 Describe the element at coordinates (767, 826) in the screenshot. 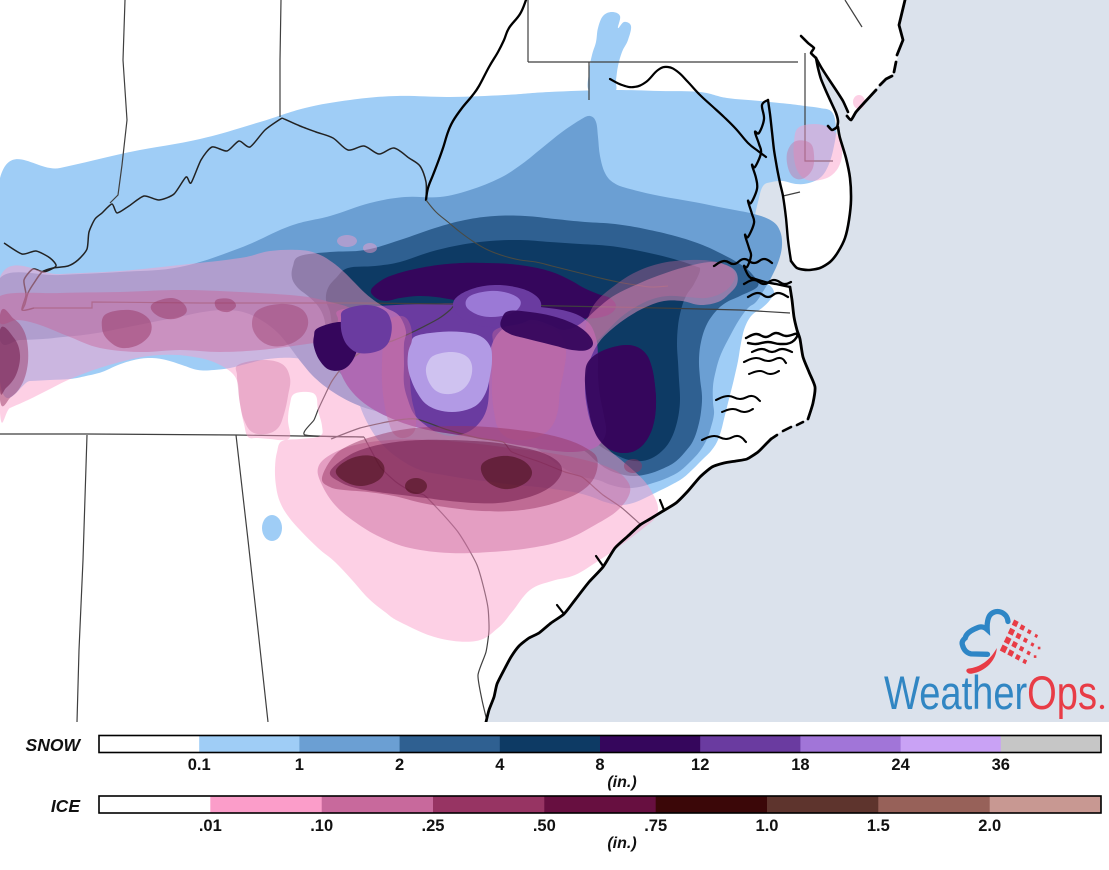

I see `svg-text: 1.0` at that location.